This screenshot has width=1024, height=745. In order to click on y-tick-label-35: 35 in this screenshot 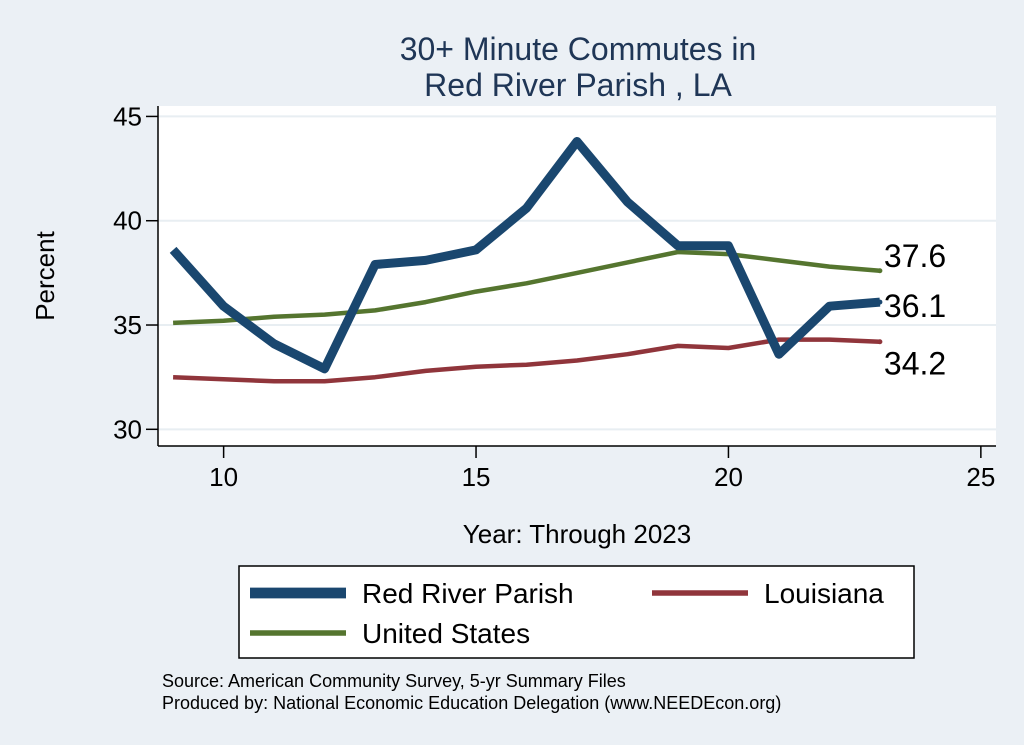, I will do `click(127, 325)`.